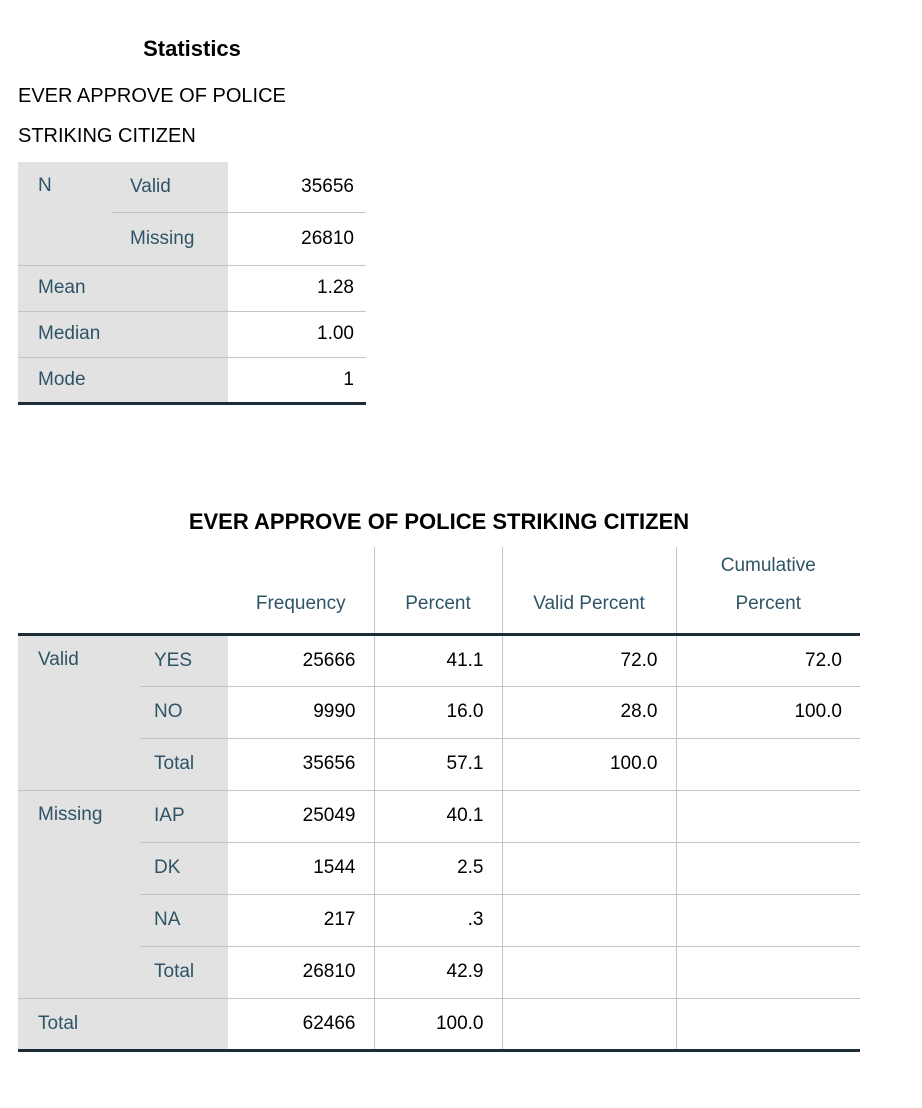 This screenshot has height=1108, width=922. What do you see at coordinates (301, 920) in the screenshot?
I see `cell-frequency: 217` at bounding box center [301, 920].